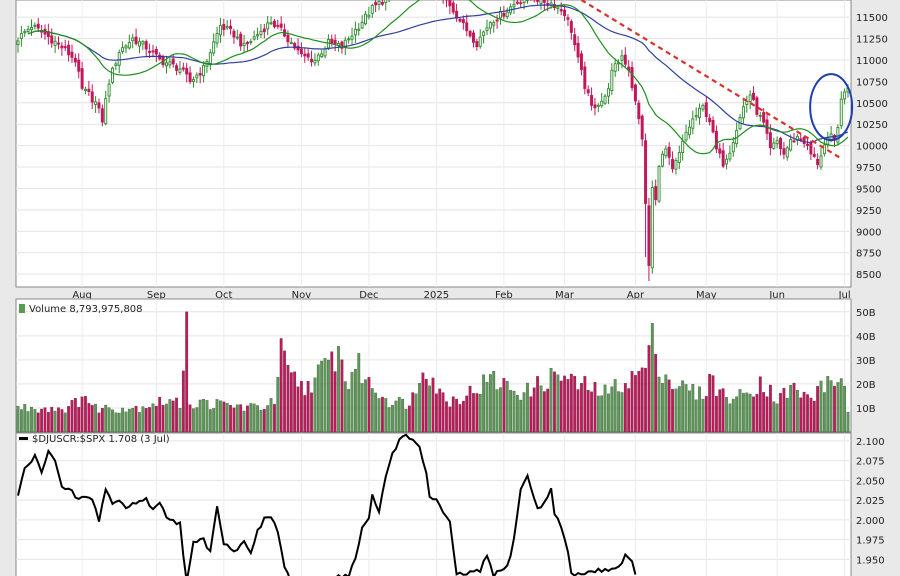  Describe the element at coordinates (156, 295) in the screenshot. I see `price-x-tick-label: Sep` at that location.